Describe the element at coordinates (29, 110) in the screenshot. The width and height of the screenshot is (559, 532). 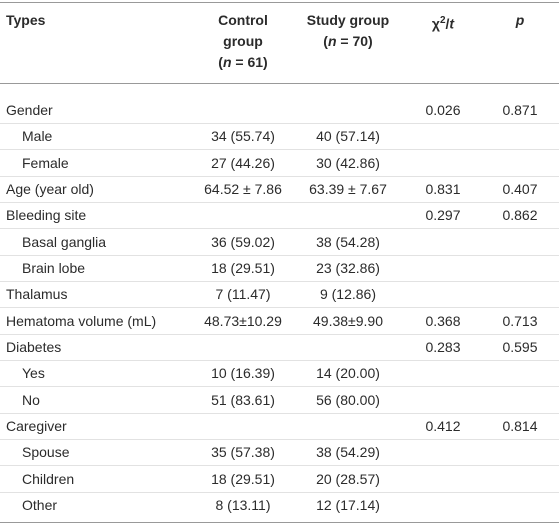
I see `row-label: Gender` at that location.